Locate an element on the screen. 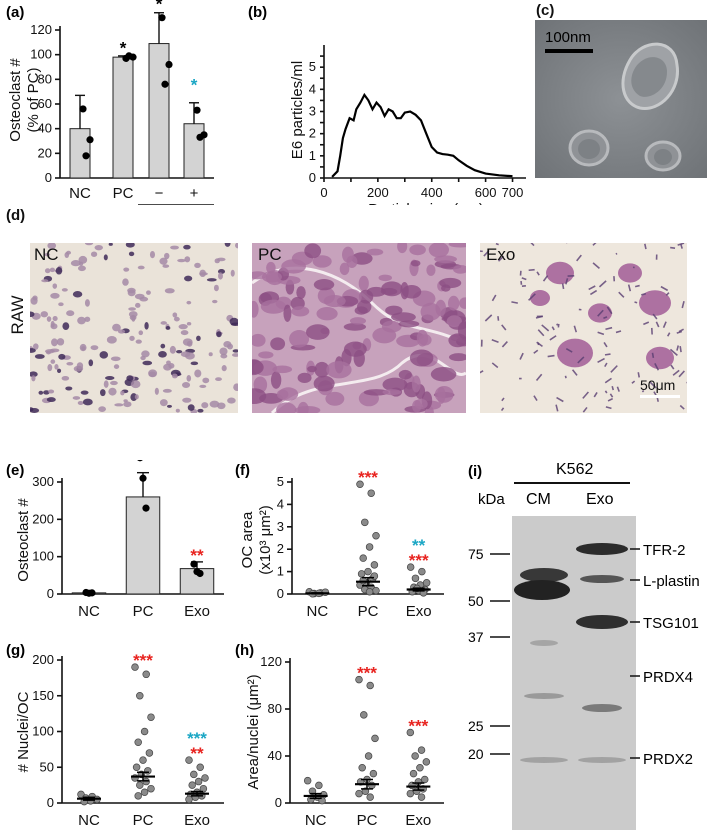 Image resolution: width=709 pixels, height=831 pixels. band-cm-faint is located at coordinates (544, 643).